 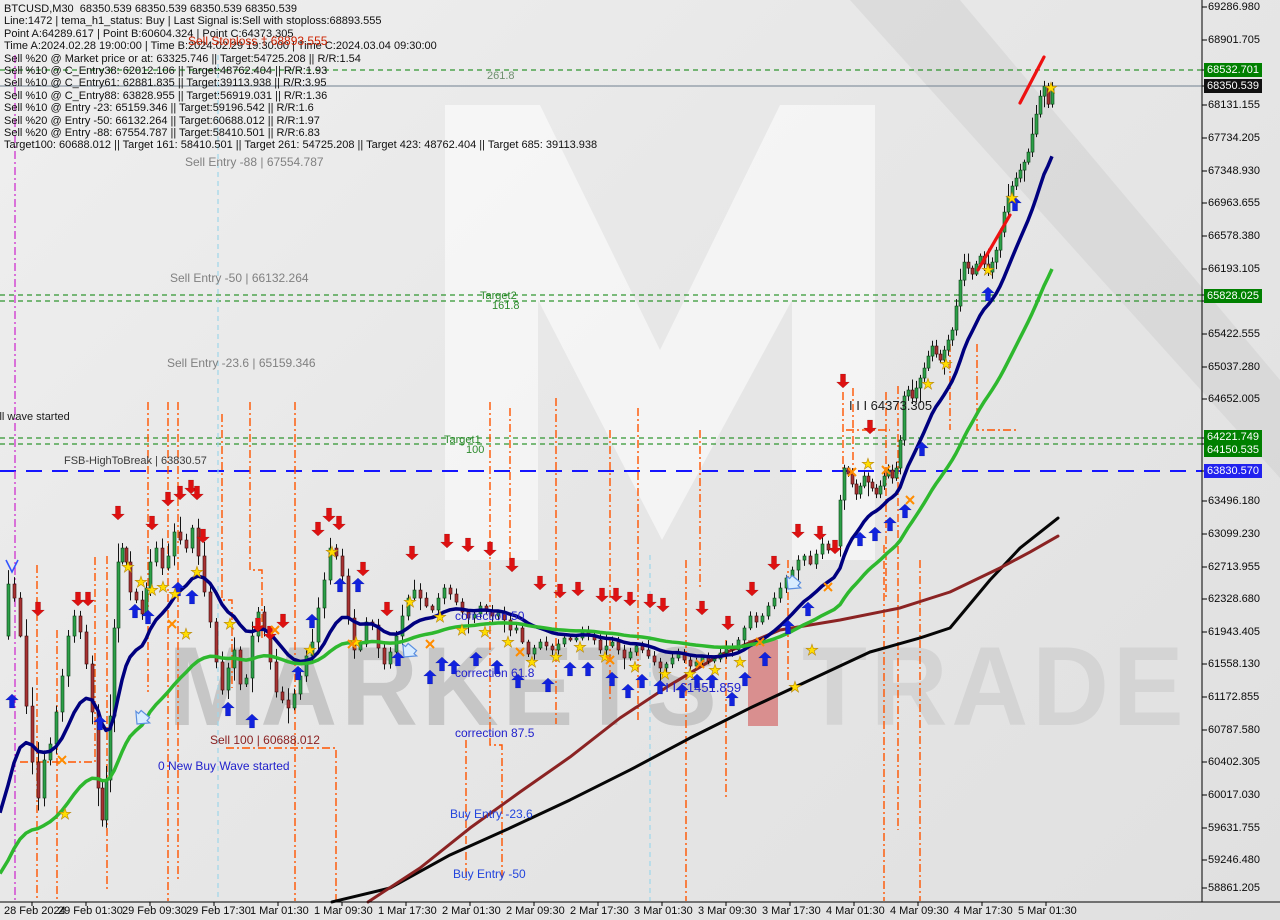 I want to click on hollow-arrow-icon, so click(x=410, y=650).